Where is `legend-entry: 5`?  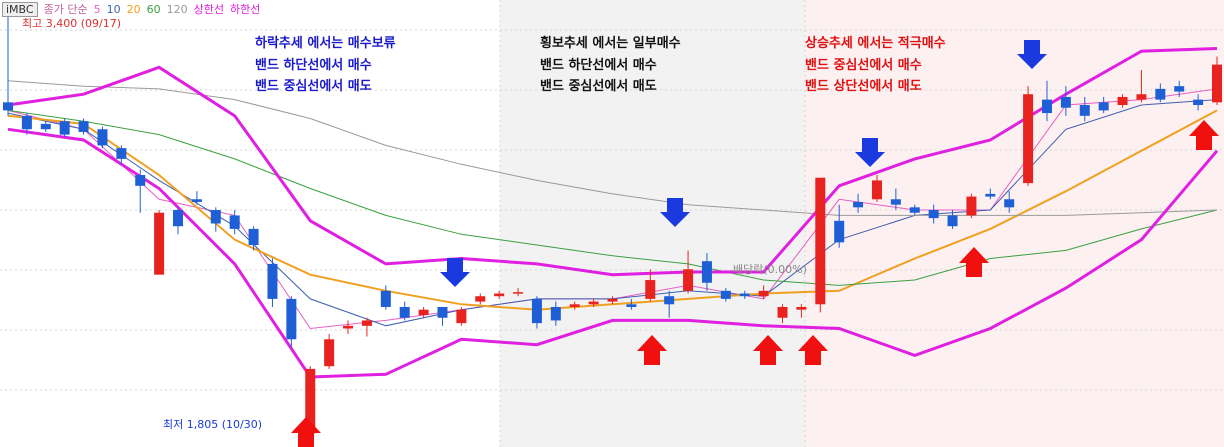
legend-entry: 5 is located at coordinates (97, 9).